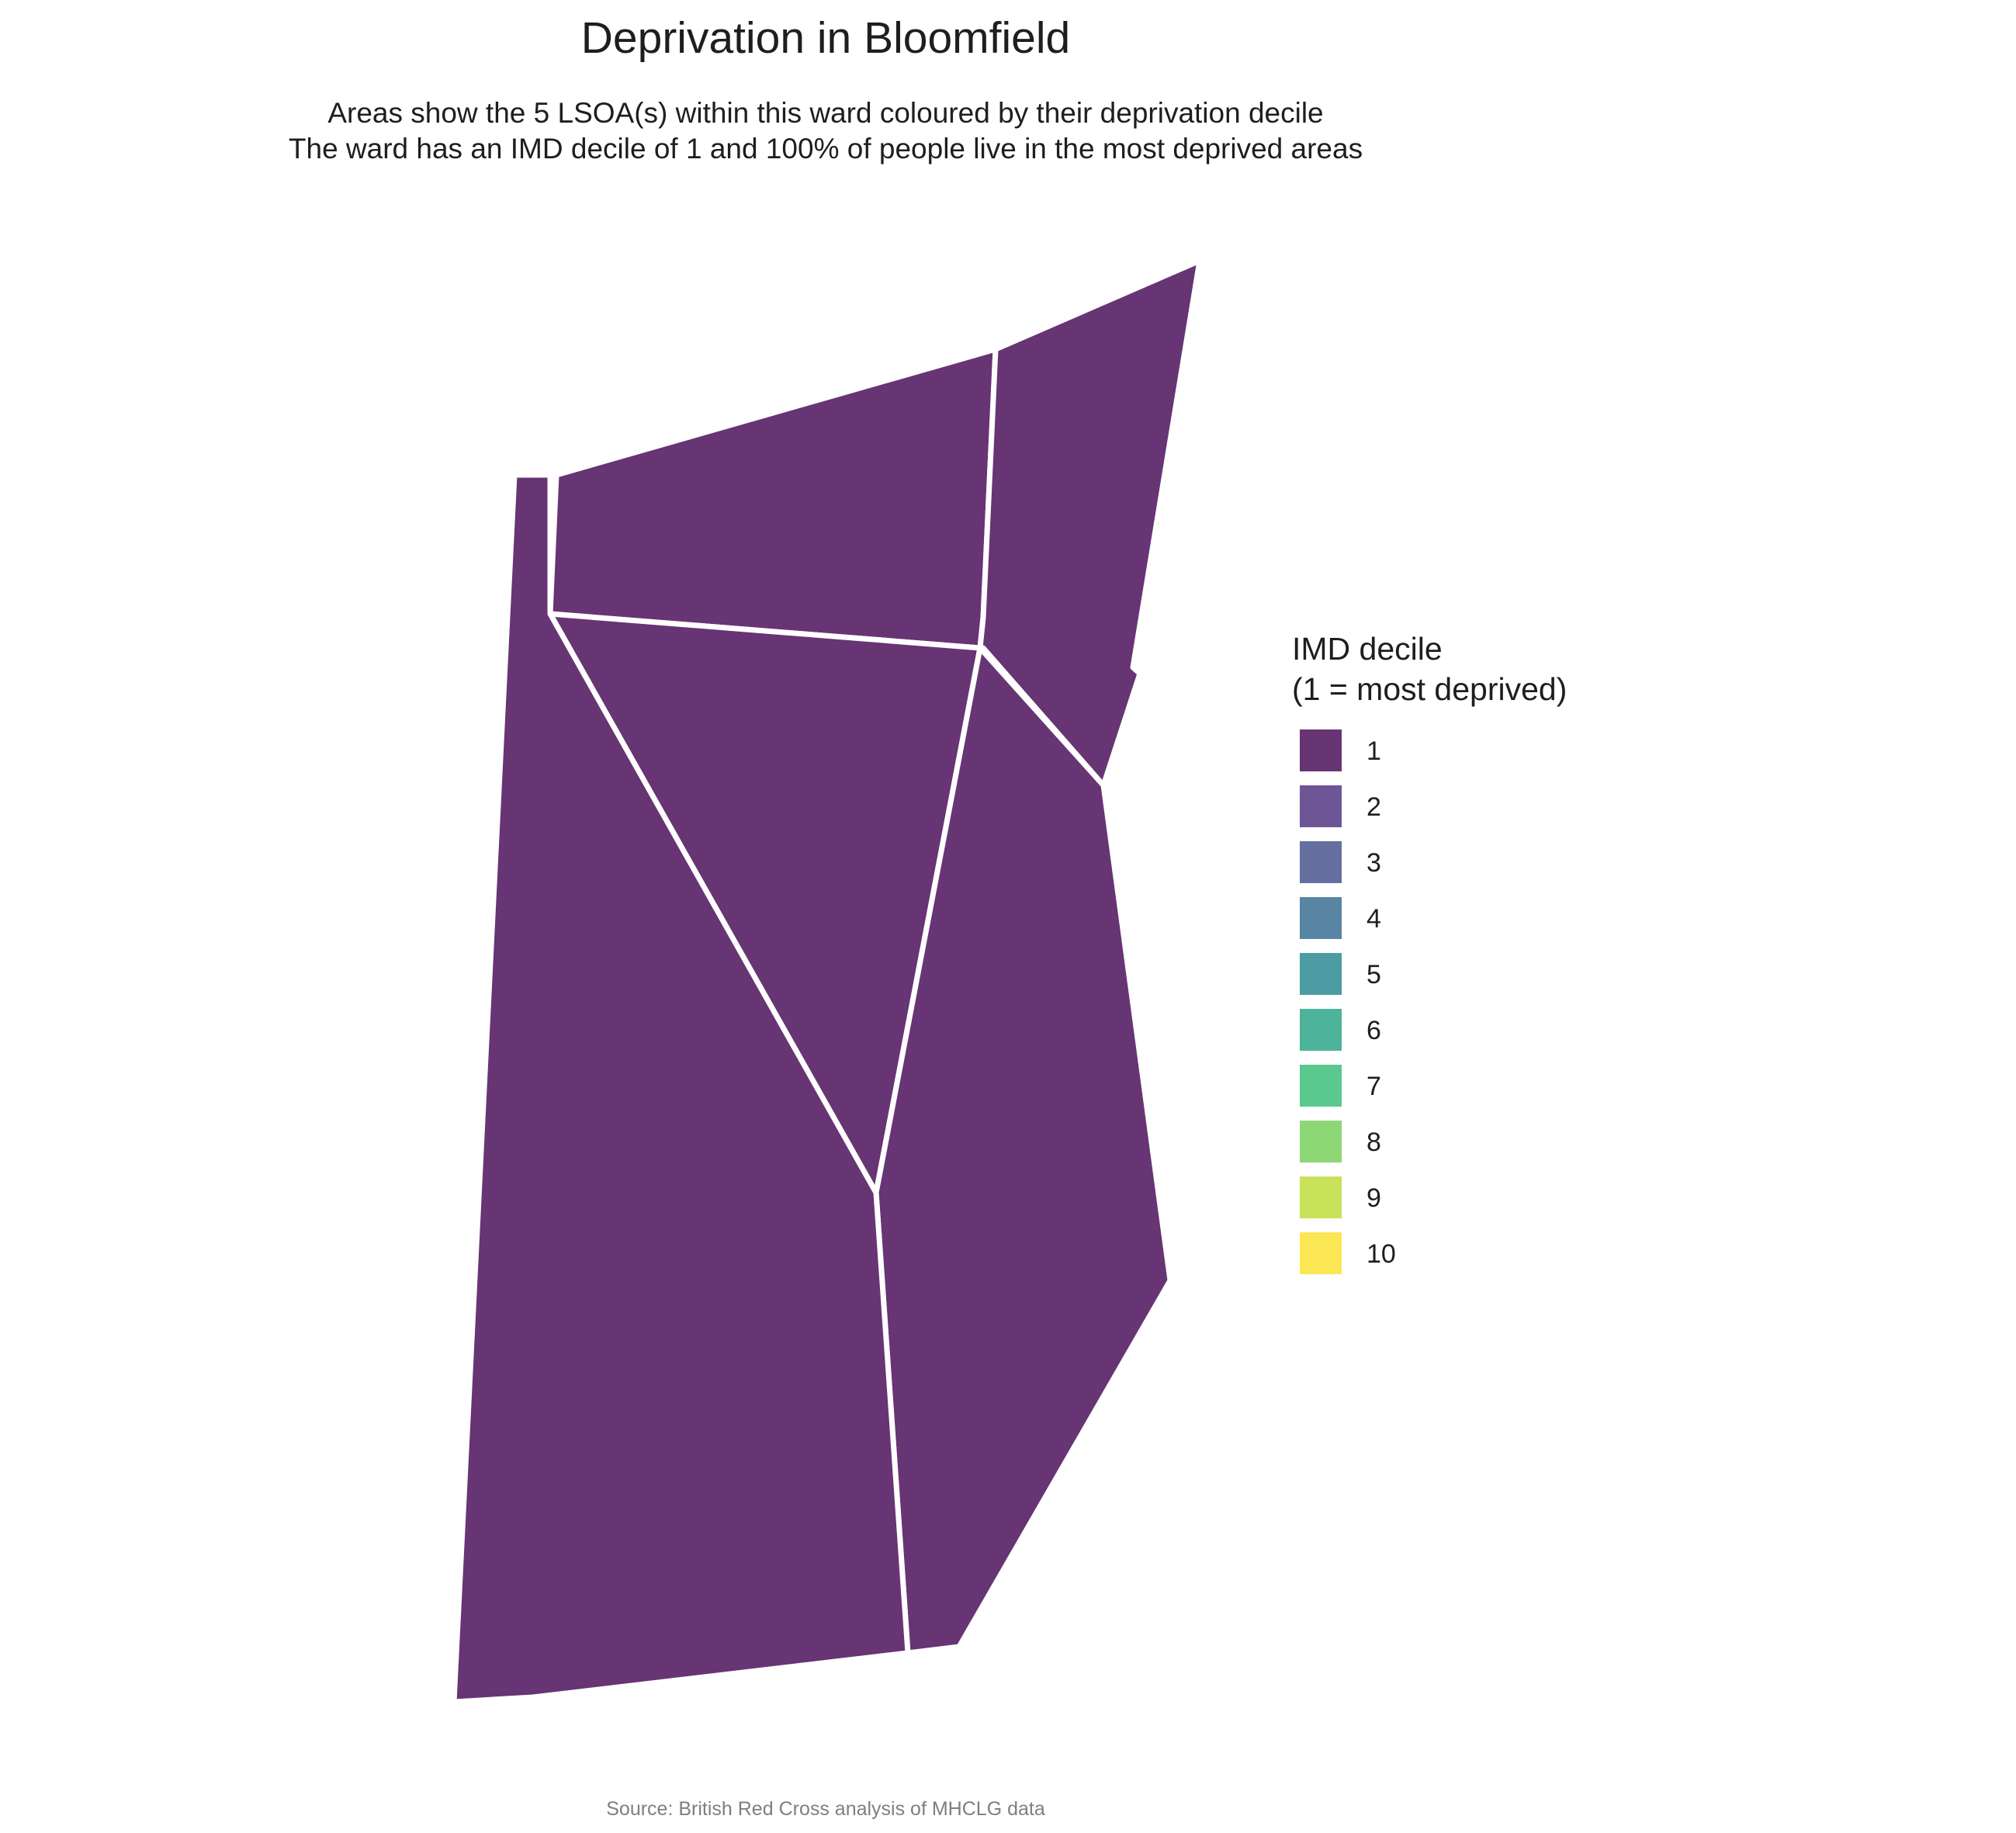 This screenshot has height=1833, width=2016. I want to click on legend-label: 4, so click(1374, 919).